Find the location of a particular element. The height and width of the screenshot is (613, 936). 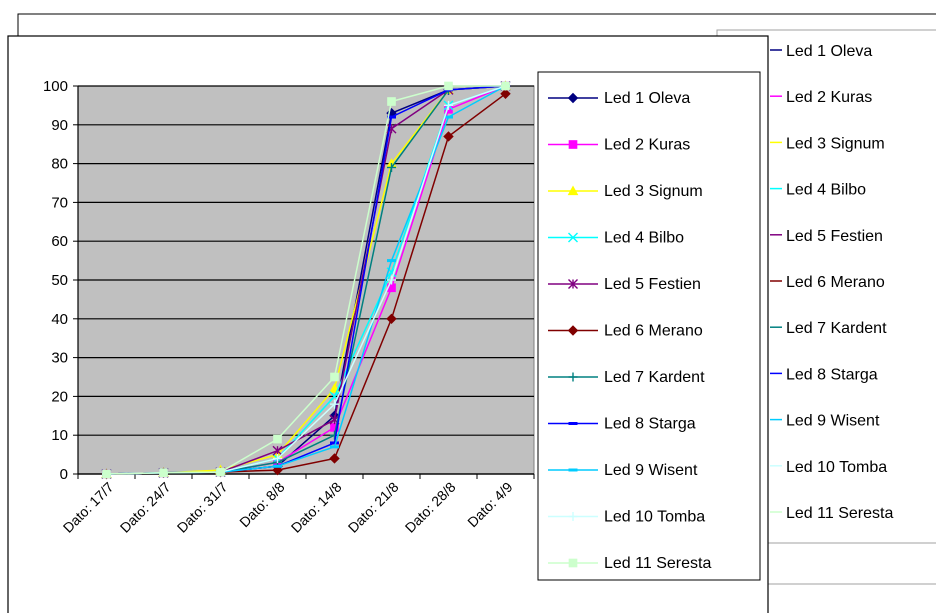

back-legend-item-led-9-wisent: Led 9 Wisent is located at coordinates (825, 421).